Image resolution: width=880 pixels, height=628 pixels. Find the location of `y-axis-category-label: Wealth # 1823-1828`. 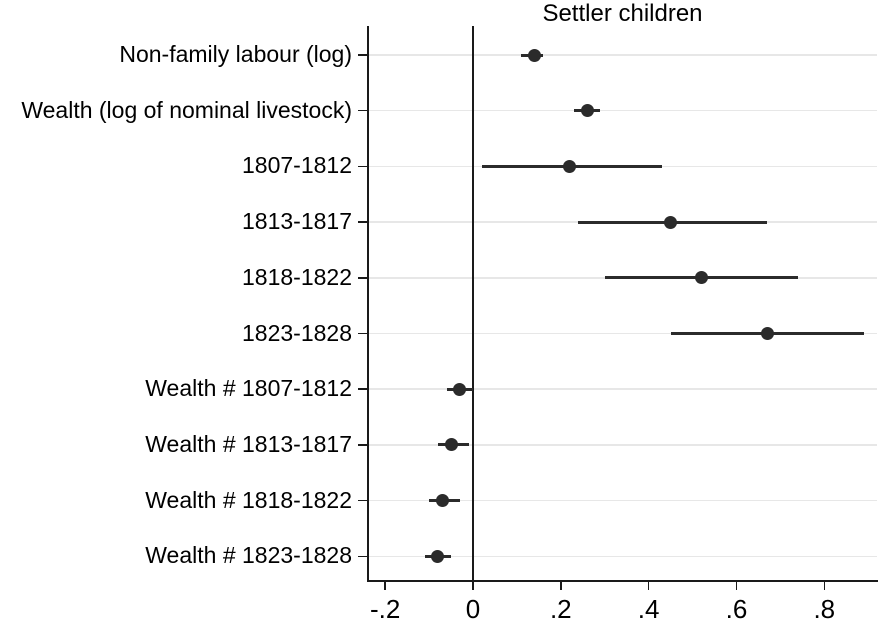

y-axis-category-label: Wealth # 1823-1828 is located at coordinates (248, 555).